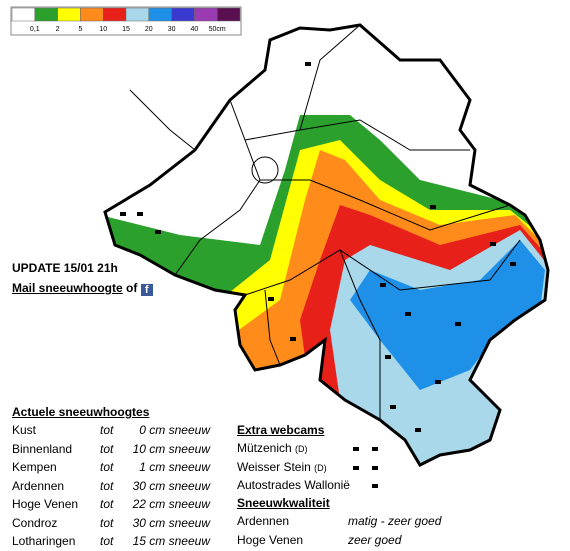 The image size is (570, 551). Describe the element at coordinates (281, 430) in the screenshot. I see `webcams-title: Extra webcams` at that location.